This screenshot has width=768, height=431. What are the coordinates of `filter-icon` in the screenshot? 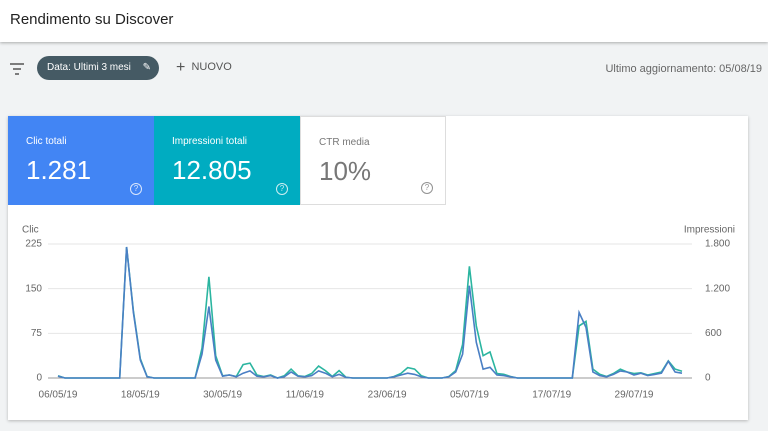 It's located at (18, 69).